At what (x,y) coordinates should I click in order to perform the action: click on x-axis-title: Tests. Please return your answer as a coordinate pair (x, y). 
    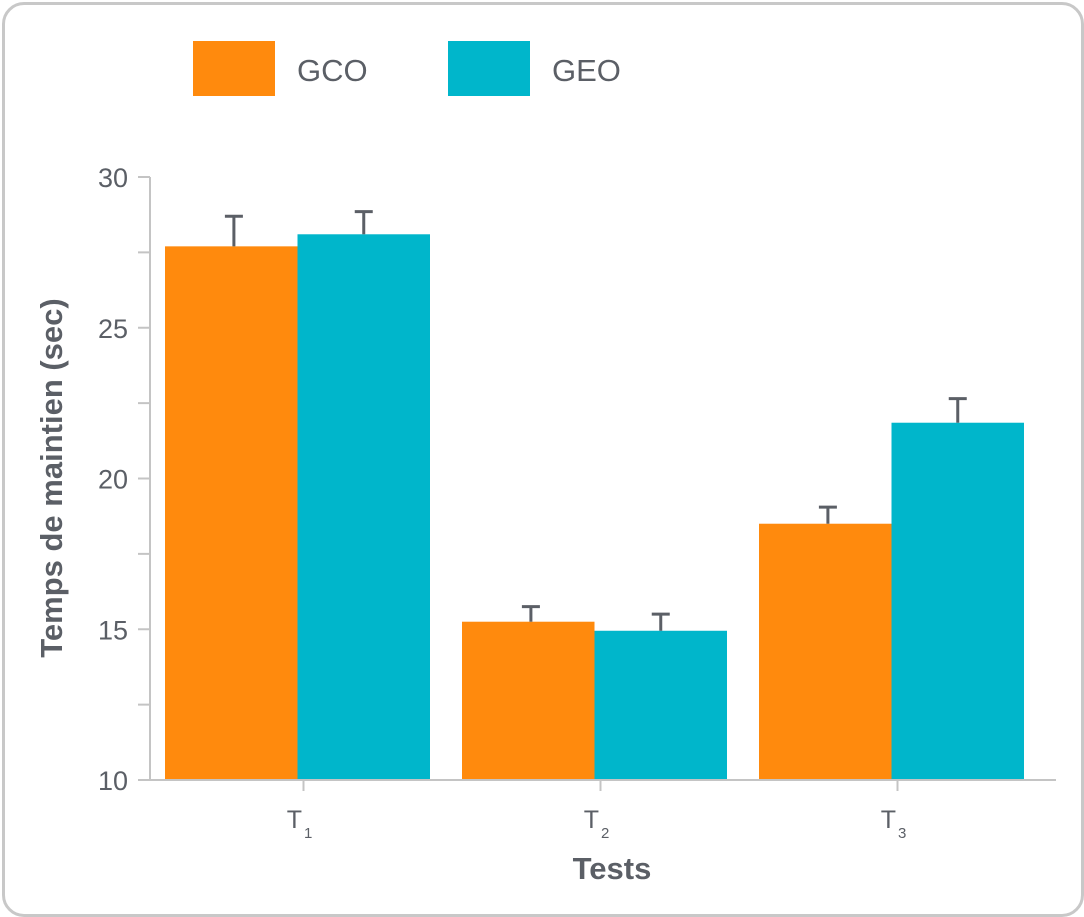
    Looking at the image, I should click on (612, 868).